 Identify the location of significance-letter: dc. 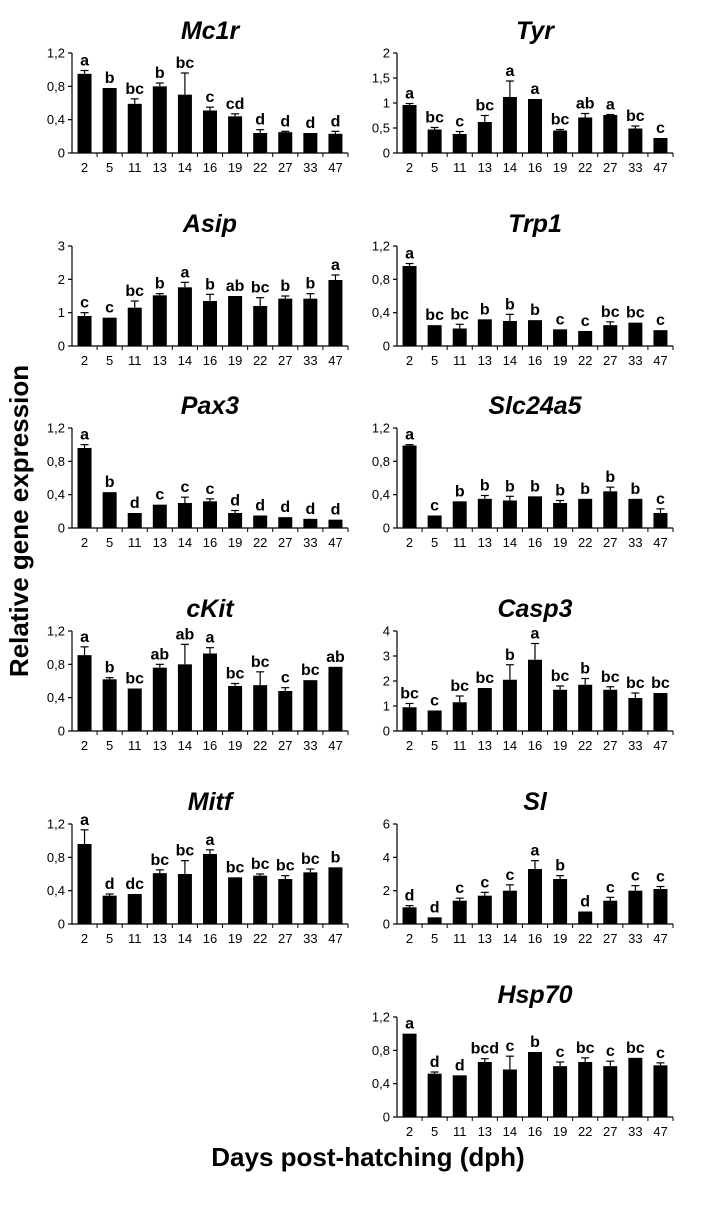
(134, 884).